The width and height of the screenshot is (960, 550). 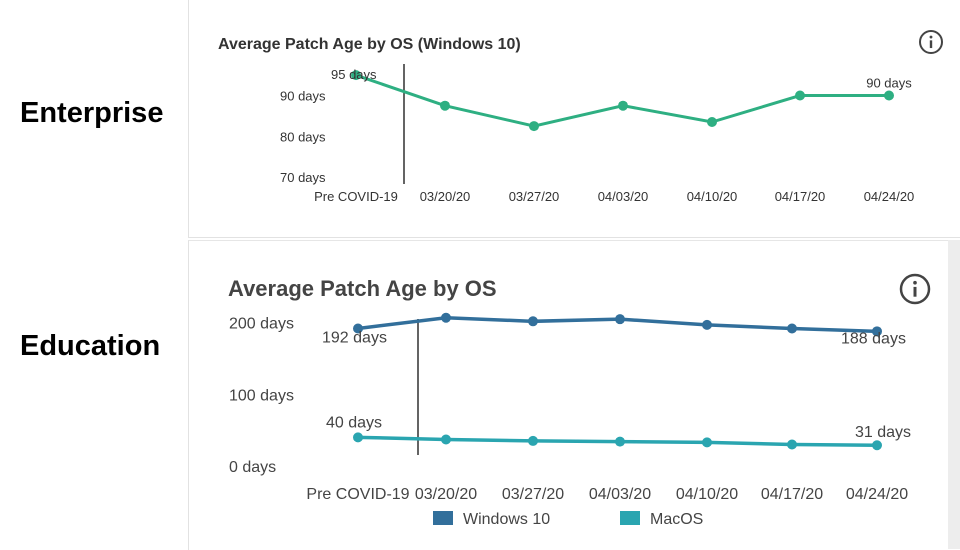 What do you see at coordinates (369, 44) in the screenshot?
I see `chart-title: Average Patch Age by OS (Windows 10)` at bounding box center [369, 44].